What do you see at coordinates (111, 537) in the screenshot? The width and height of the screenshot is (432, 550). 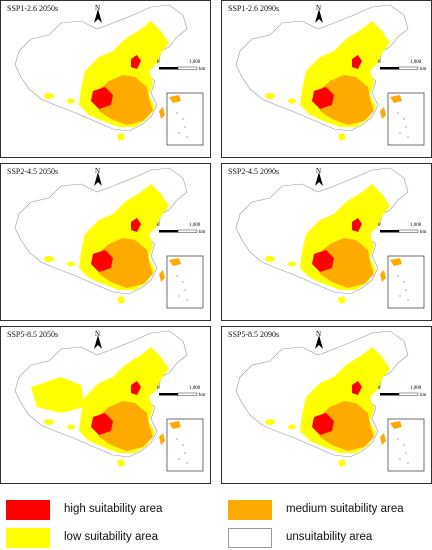 I see `legend-label-low: low suitability area` at bounding box center [111, 537].